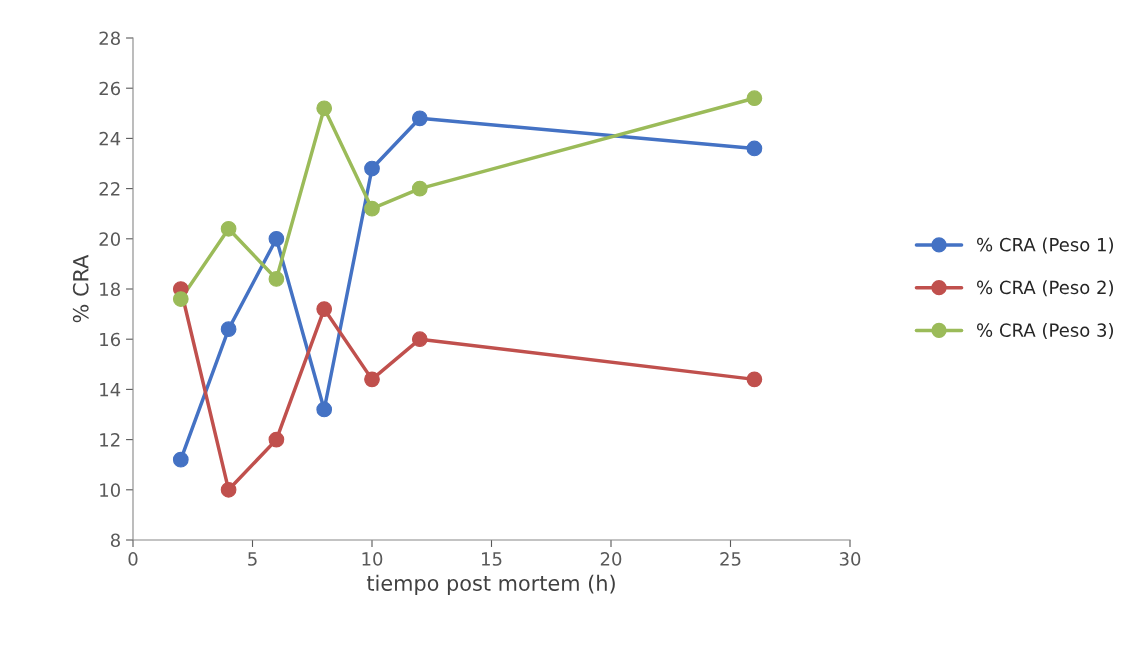 The width and height of the screenshot is (1143, 661). Describe the element at coordinates (110, 440) in the screenshot. I see `y-tick-label: 12` at that location.